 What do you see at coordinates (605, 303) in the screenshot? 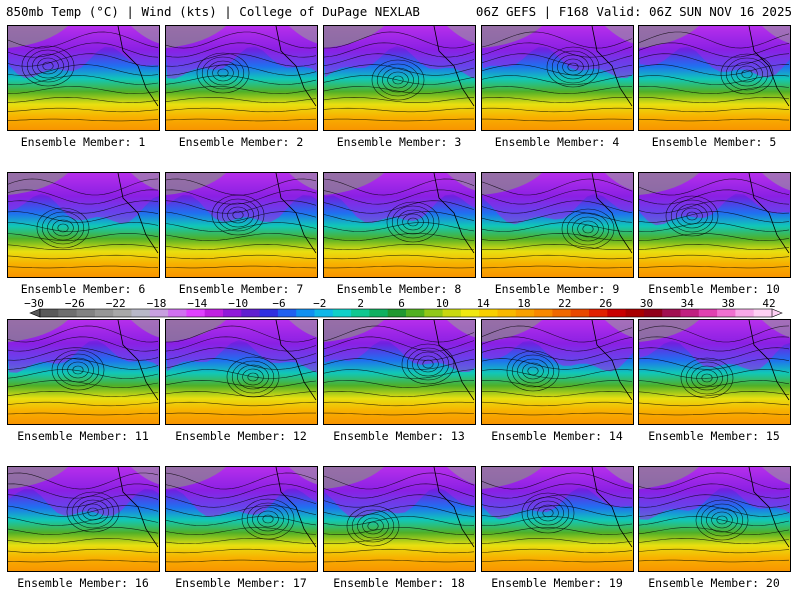
I see `colorbar-tick-label: 26` at bounding box center [605, 303].